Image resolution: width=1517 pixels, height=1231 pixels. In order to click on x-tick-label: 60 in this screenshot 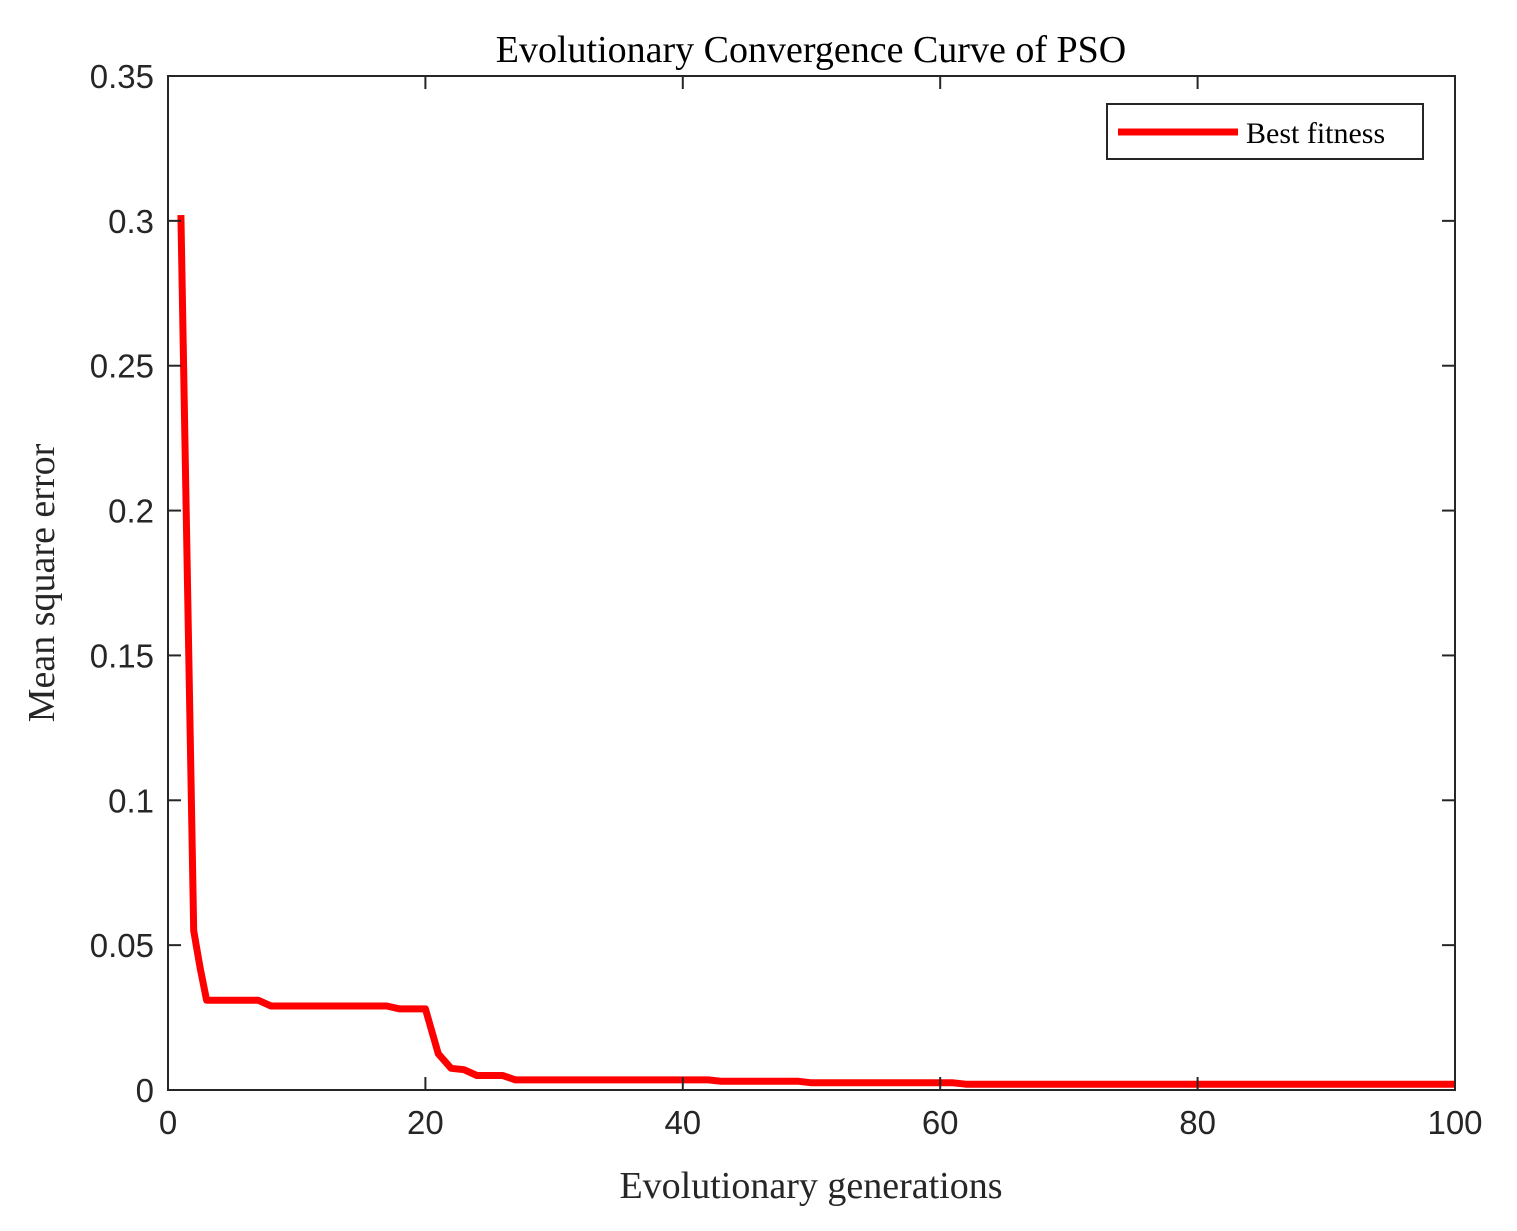, I will do `click(940, 1122)`.